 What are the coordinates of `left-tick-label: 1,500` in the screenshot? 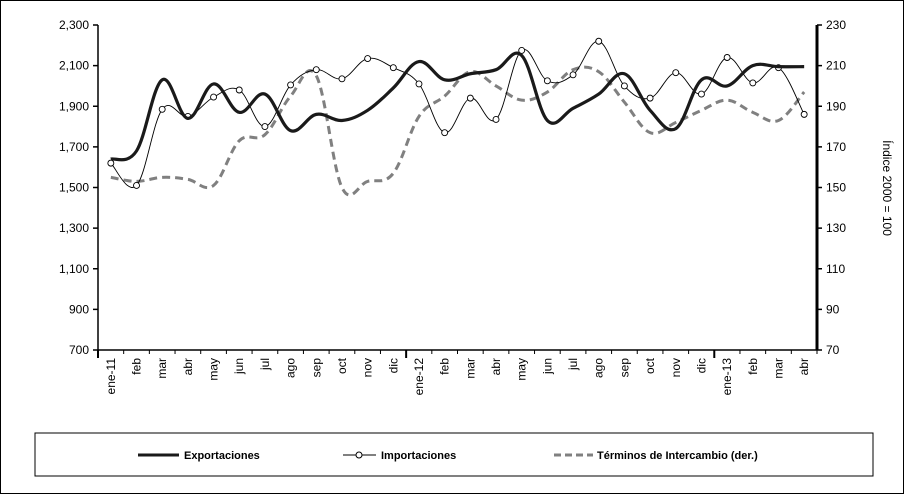 It's located at (74, 188).